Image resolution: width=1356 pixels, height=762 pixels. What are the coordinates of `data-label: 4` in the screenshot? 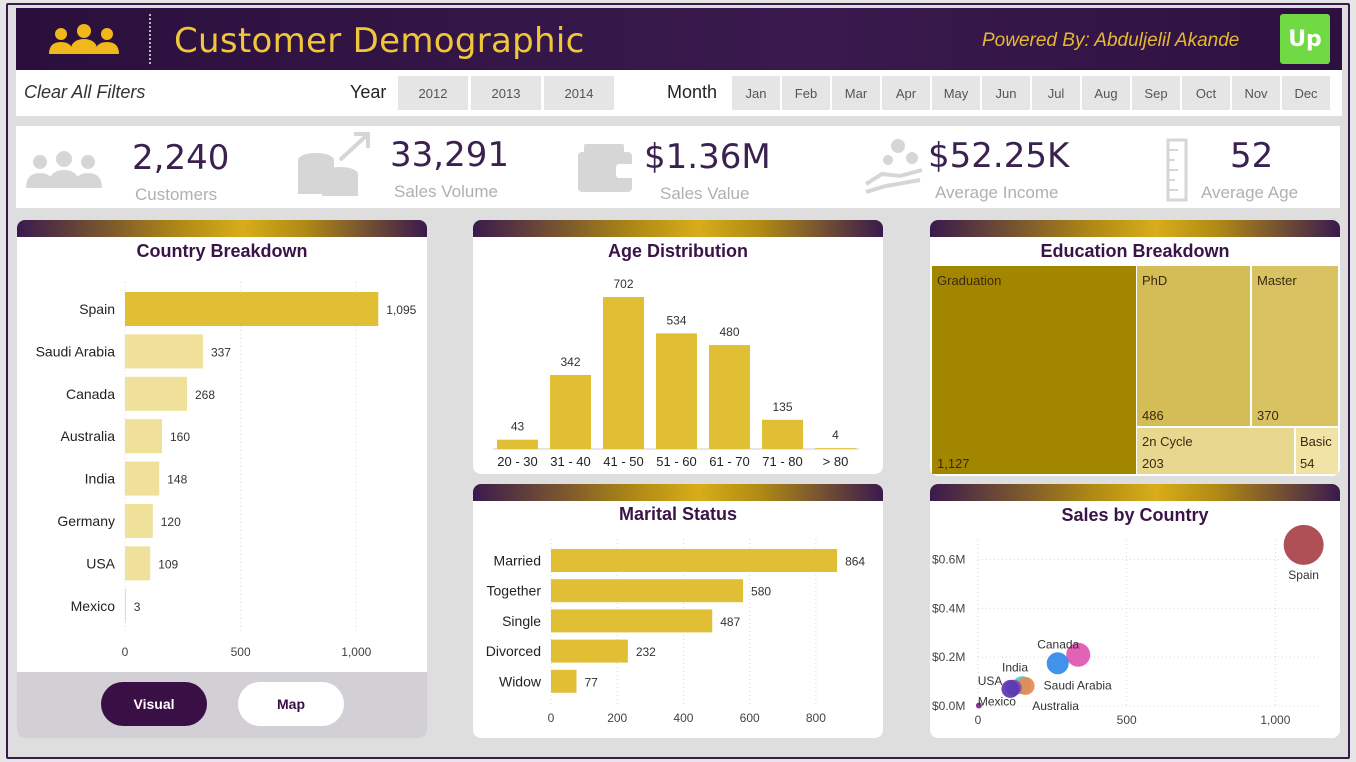 It's located at (835, 435).